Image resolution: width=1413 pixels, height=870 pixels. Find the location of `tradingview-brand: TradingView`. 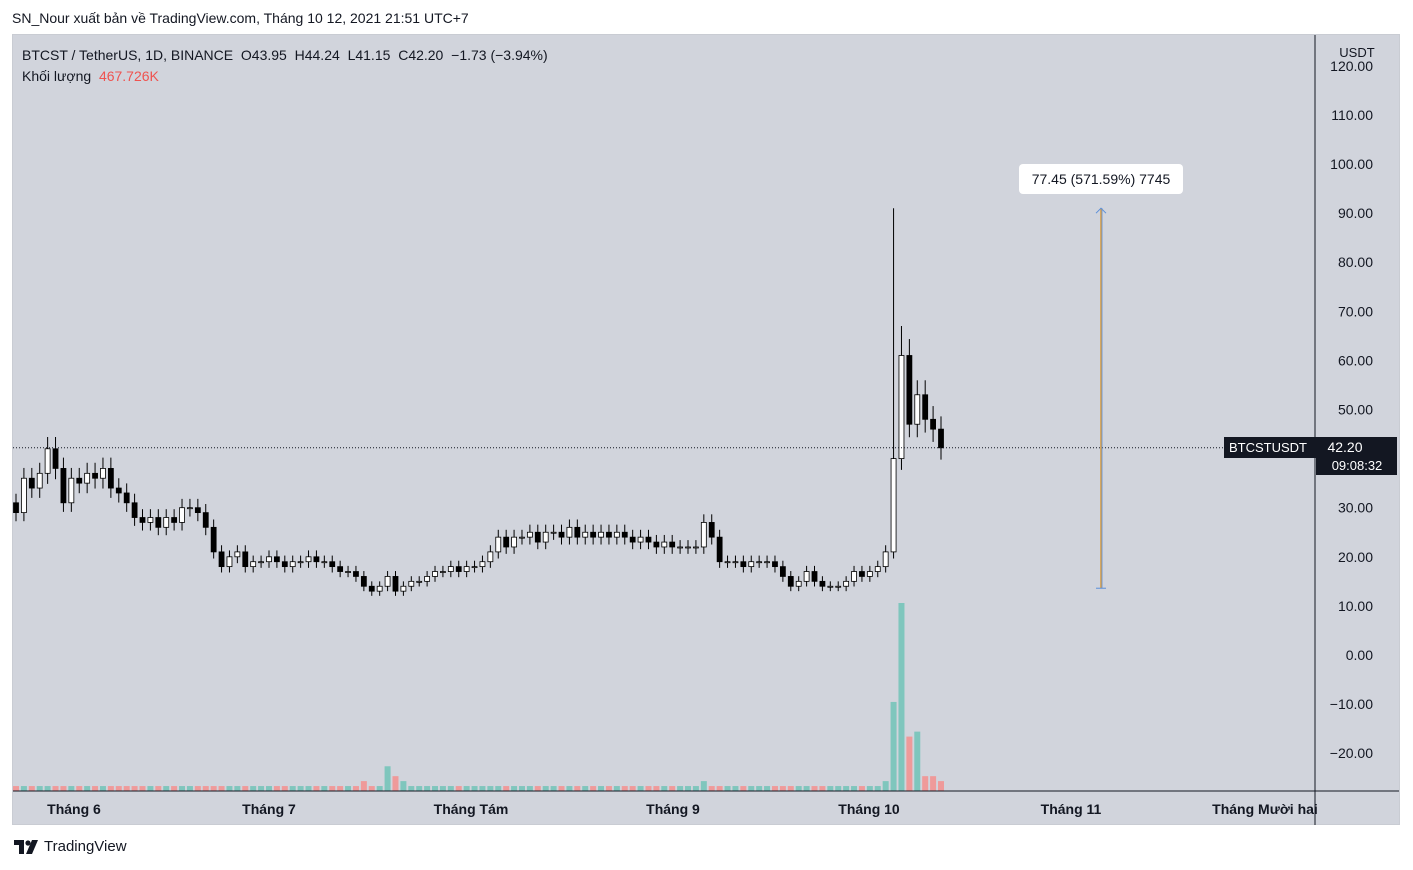

tradingview-brand: TradingView is located at coordinates (70, 846).